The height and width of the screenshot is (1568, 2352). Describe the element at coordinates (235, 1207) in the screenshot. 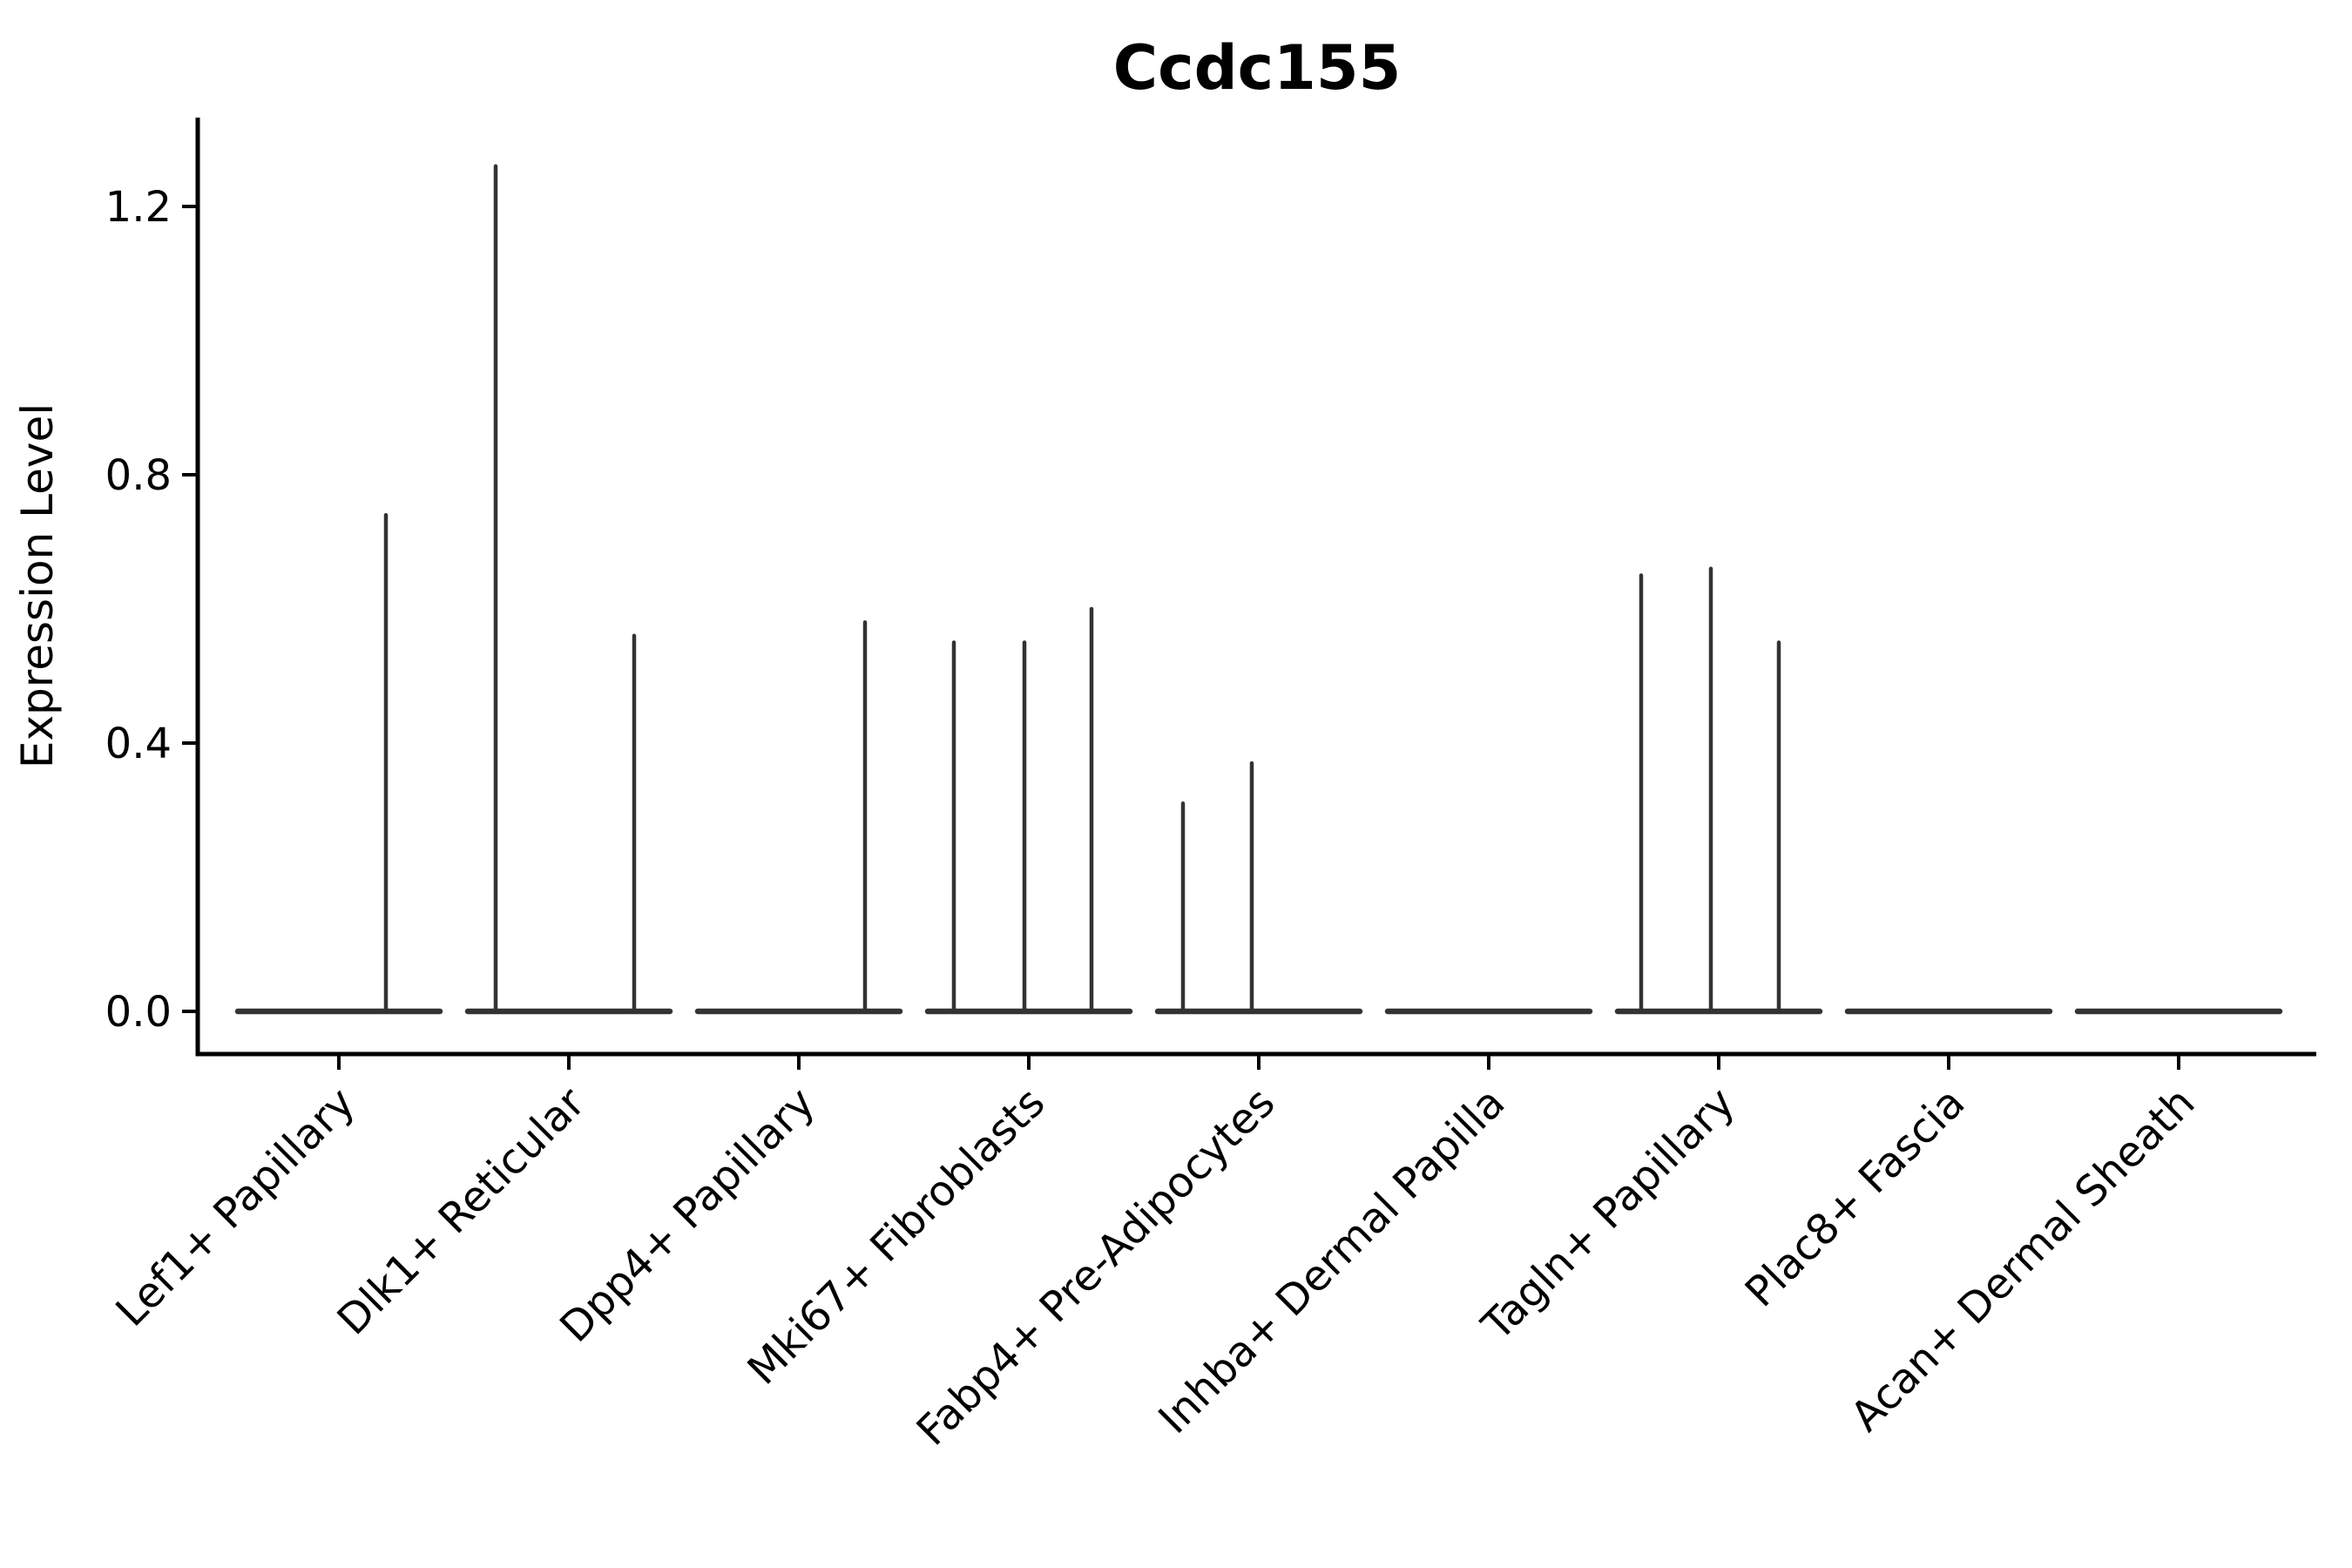

I see `x-tick-label: Lef1+ Papillary` at that location.